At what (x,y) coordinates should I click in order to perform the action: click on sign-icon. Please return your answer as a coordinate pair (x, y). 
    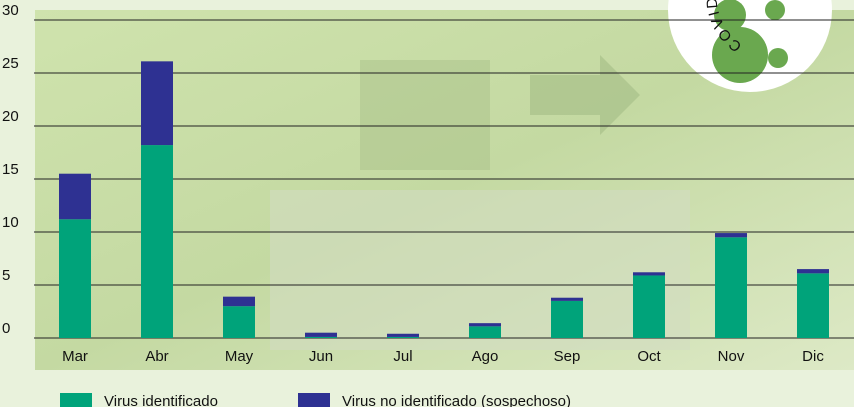
    Looking at the image, I should click on (425, 115).